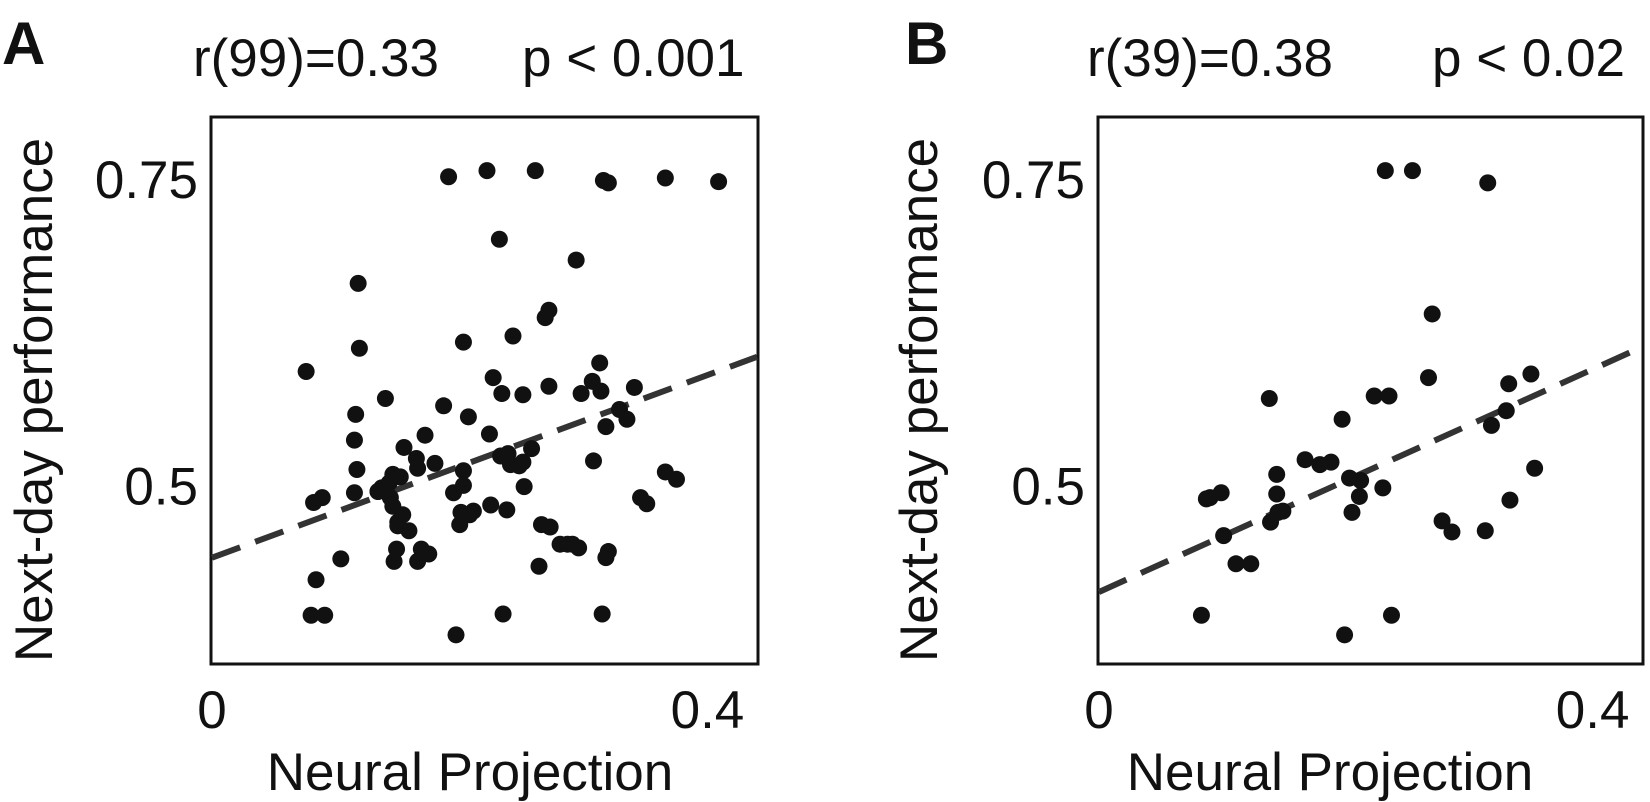  What do you see at coordinates (1210, 58) in the screenshot?
I see `correlation-stat: r(39)=0.38` at bounding box center [1210, 58].